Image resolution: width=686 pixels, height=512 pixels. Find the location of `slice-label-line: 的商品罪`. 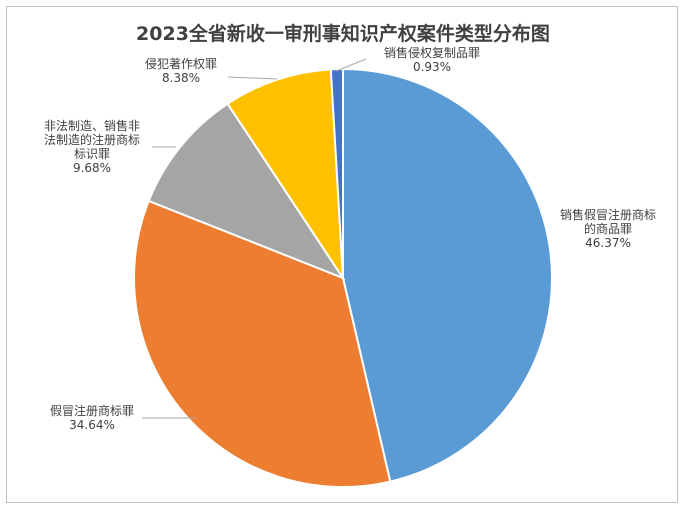

slice-label-line: 的商品罪 is located at coordinates (607, 229).